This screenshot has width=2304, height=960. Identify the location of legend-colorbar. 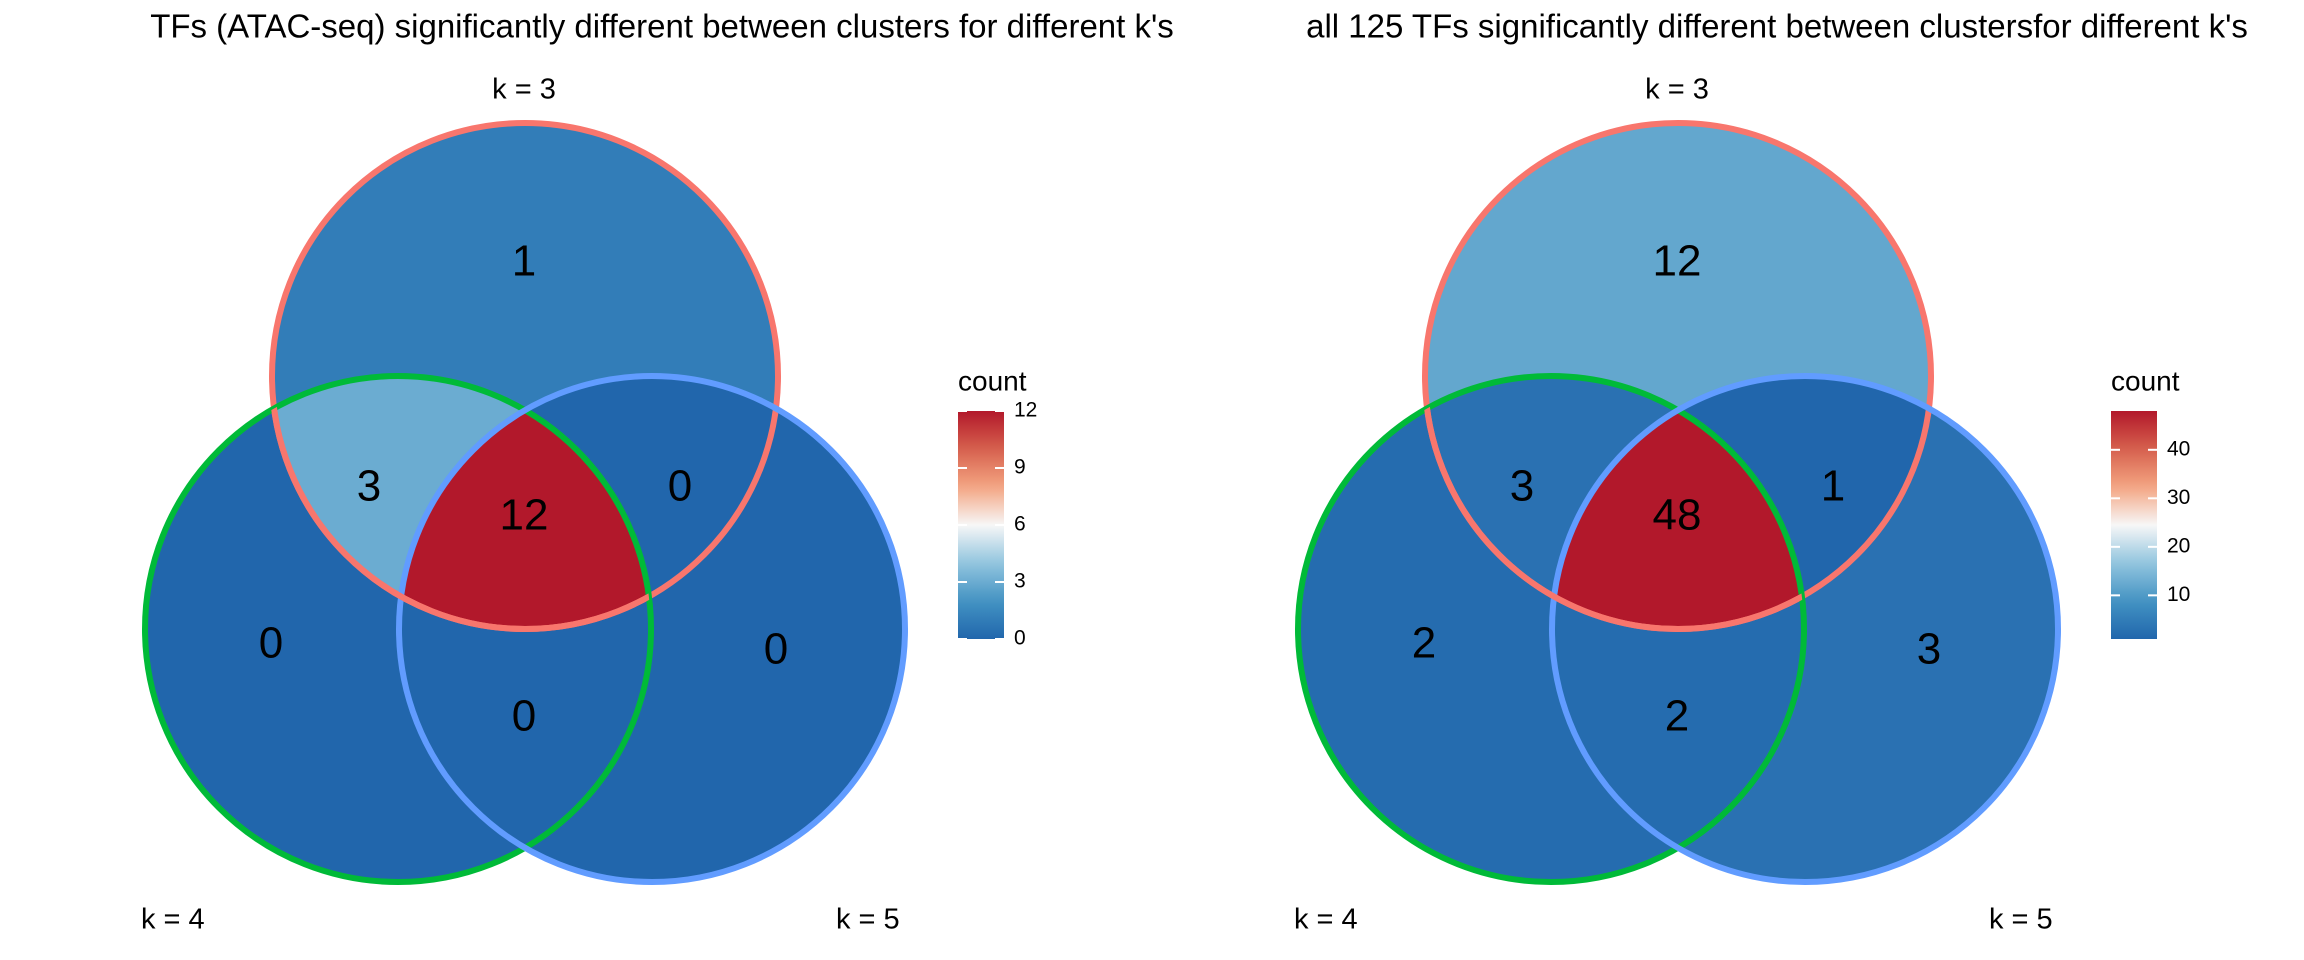
(2134, 525).